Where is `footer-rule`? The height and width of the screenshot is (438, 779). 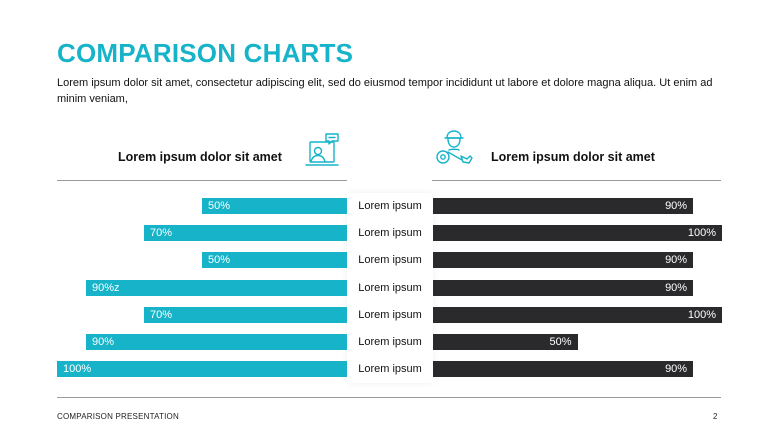 footer-rule is located at coordinates (389, 397).